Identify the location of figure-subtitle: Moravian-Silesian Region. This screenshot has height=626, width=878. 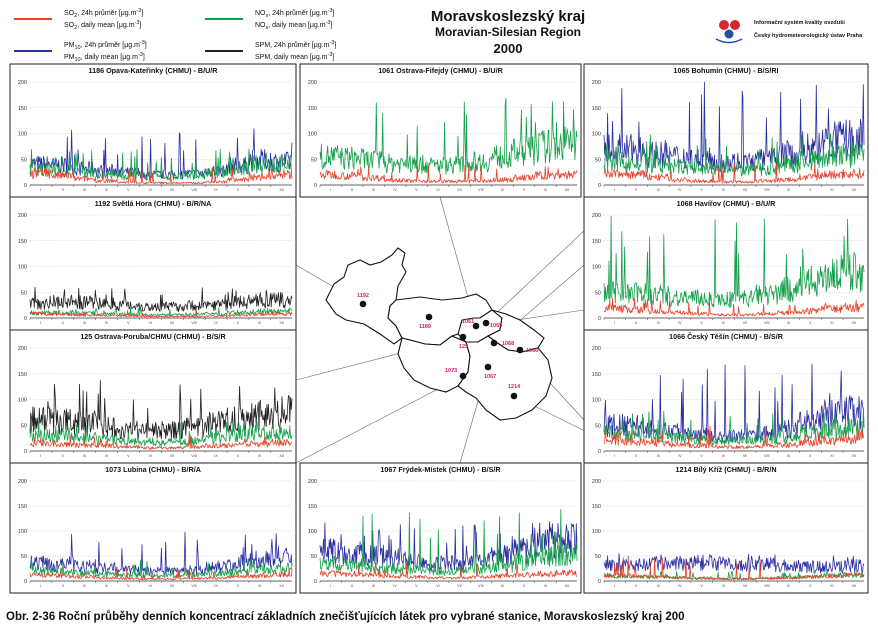
(508, 32).